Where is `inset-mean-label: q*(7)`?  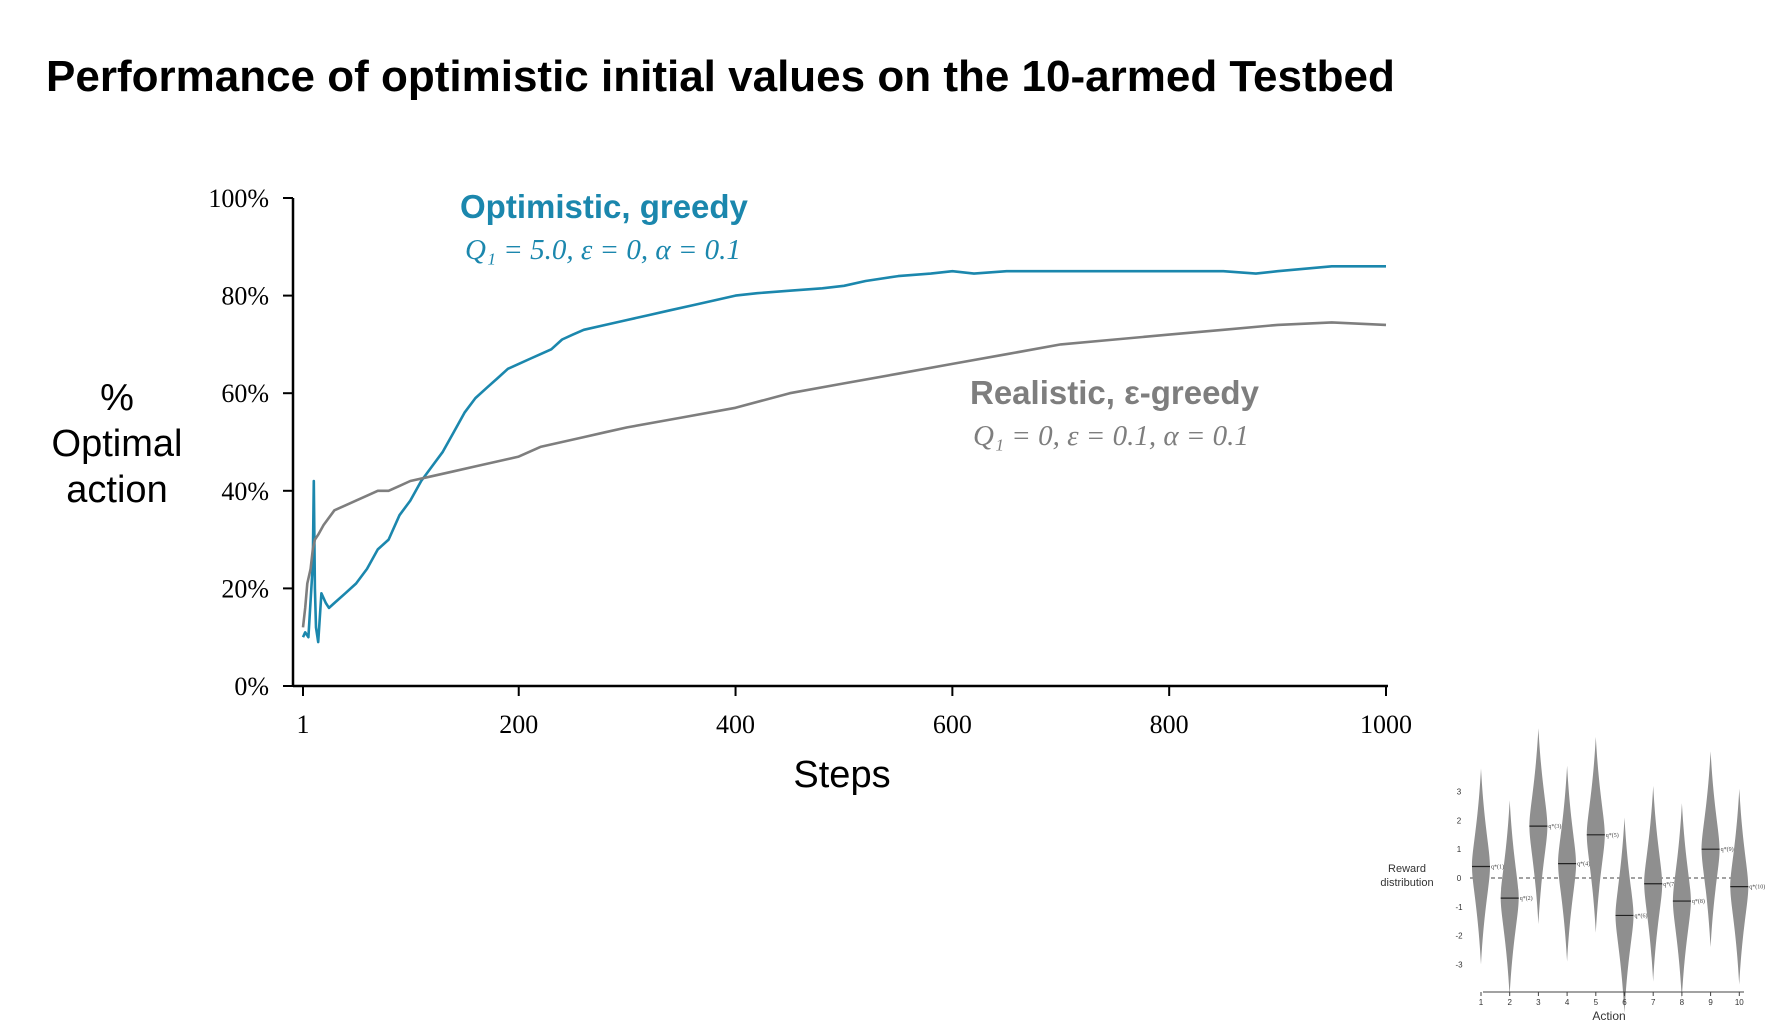
inset-mean-label: q*(7) is located at coordinates (1669, 884).